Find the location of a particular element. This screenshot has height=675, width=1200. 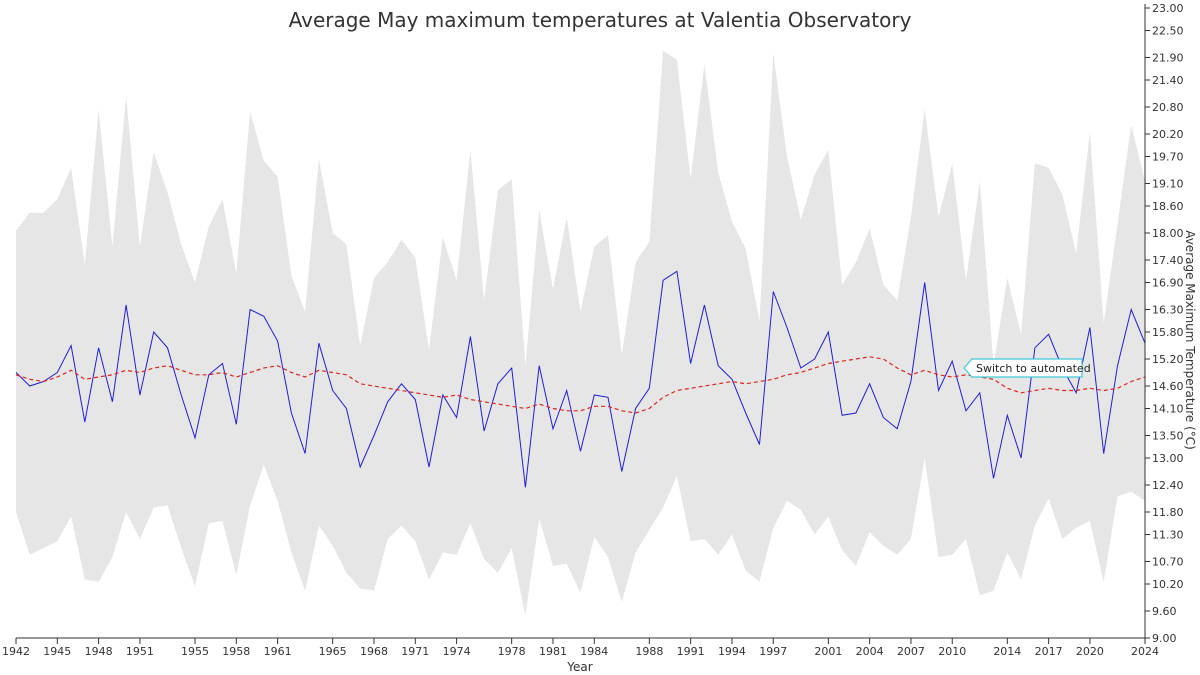

y-tick-label: 11.80 is located at coordinates (1168, 512).